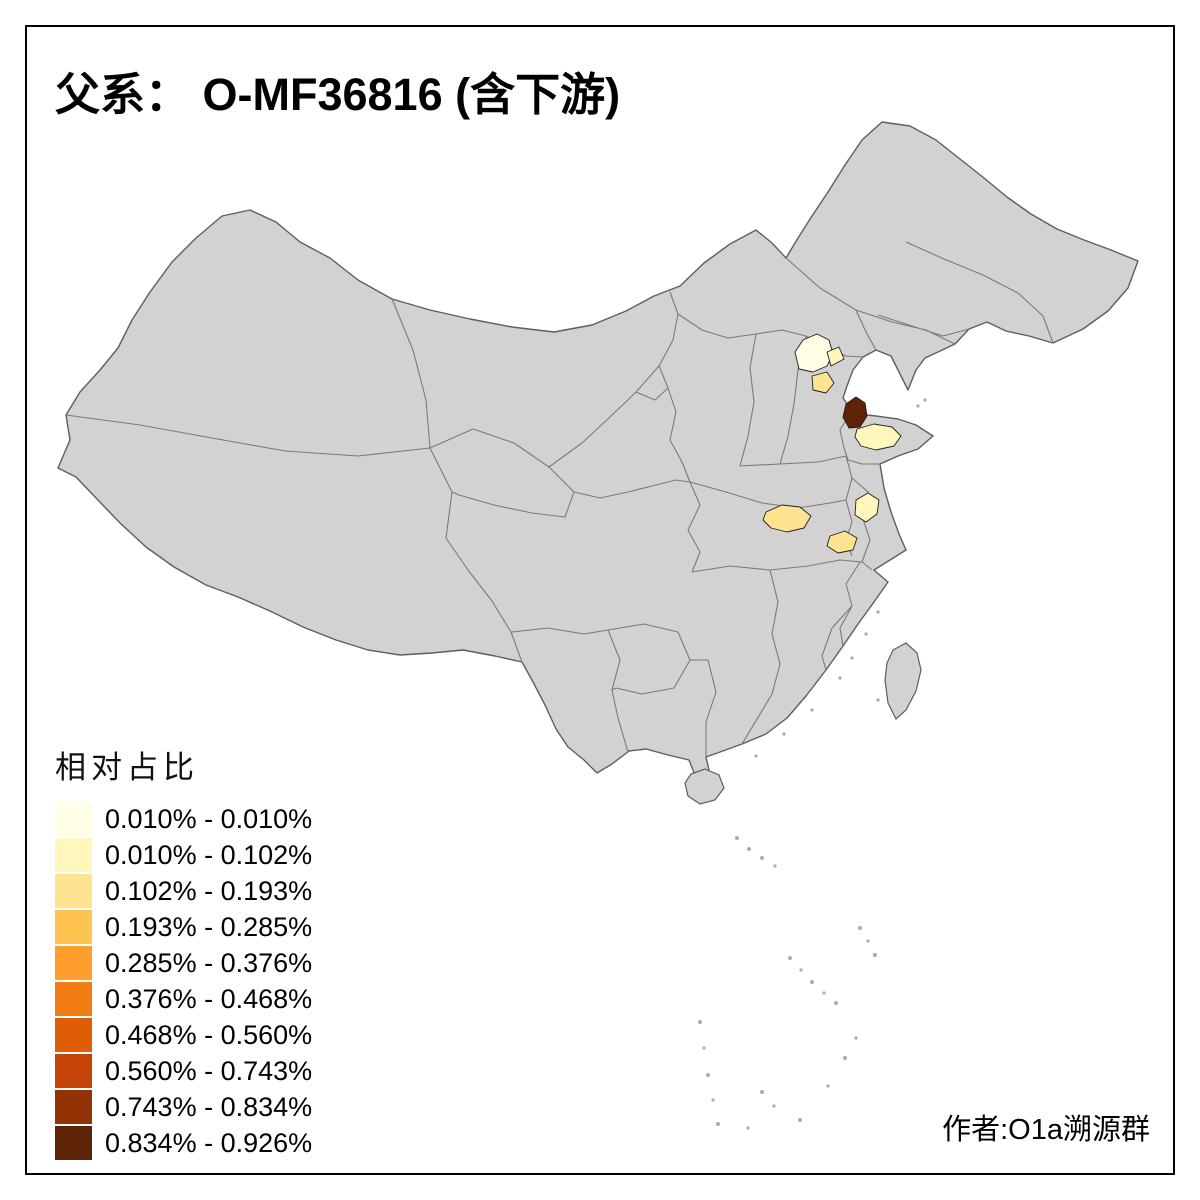 This screenshot has width=1200, height=1200. What do you see at coordinates (855, 412) in the screenshot?
I see `region-shandong-northwest` at bounding box center [855, 412].